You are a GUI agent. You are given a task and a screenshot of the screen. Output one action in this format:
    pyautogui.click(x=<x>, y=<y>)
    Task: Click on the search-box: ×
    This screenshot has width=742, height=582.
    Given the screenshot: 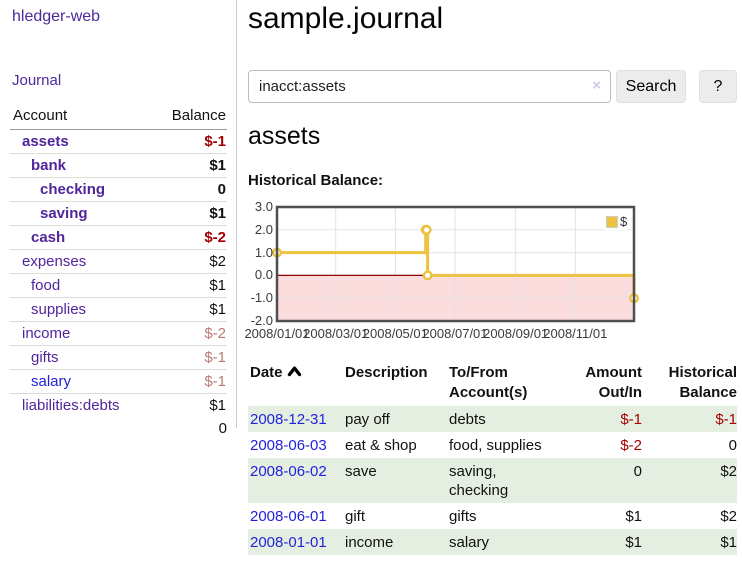 What is the action you would take?
    pyautogui.click(x=429, y=86)
    